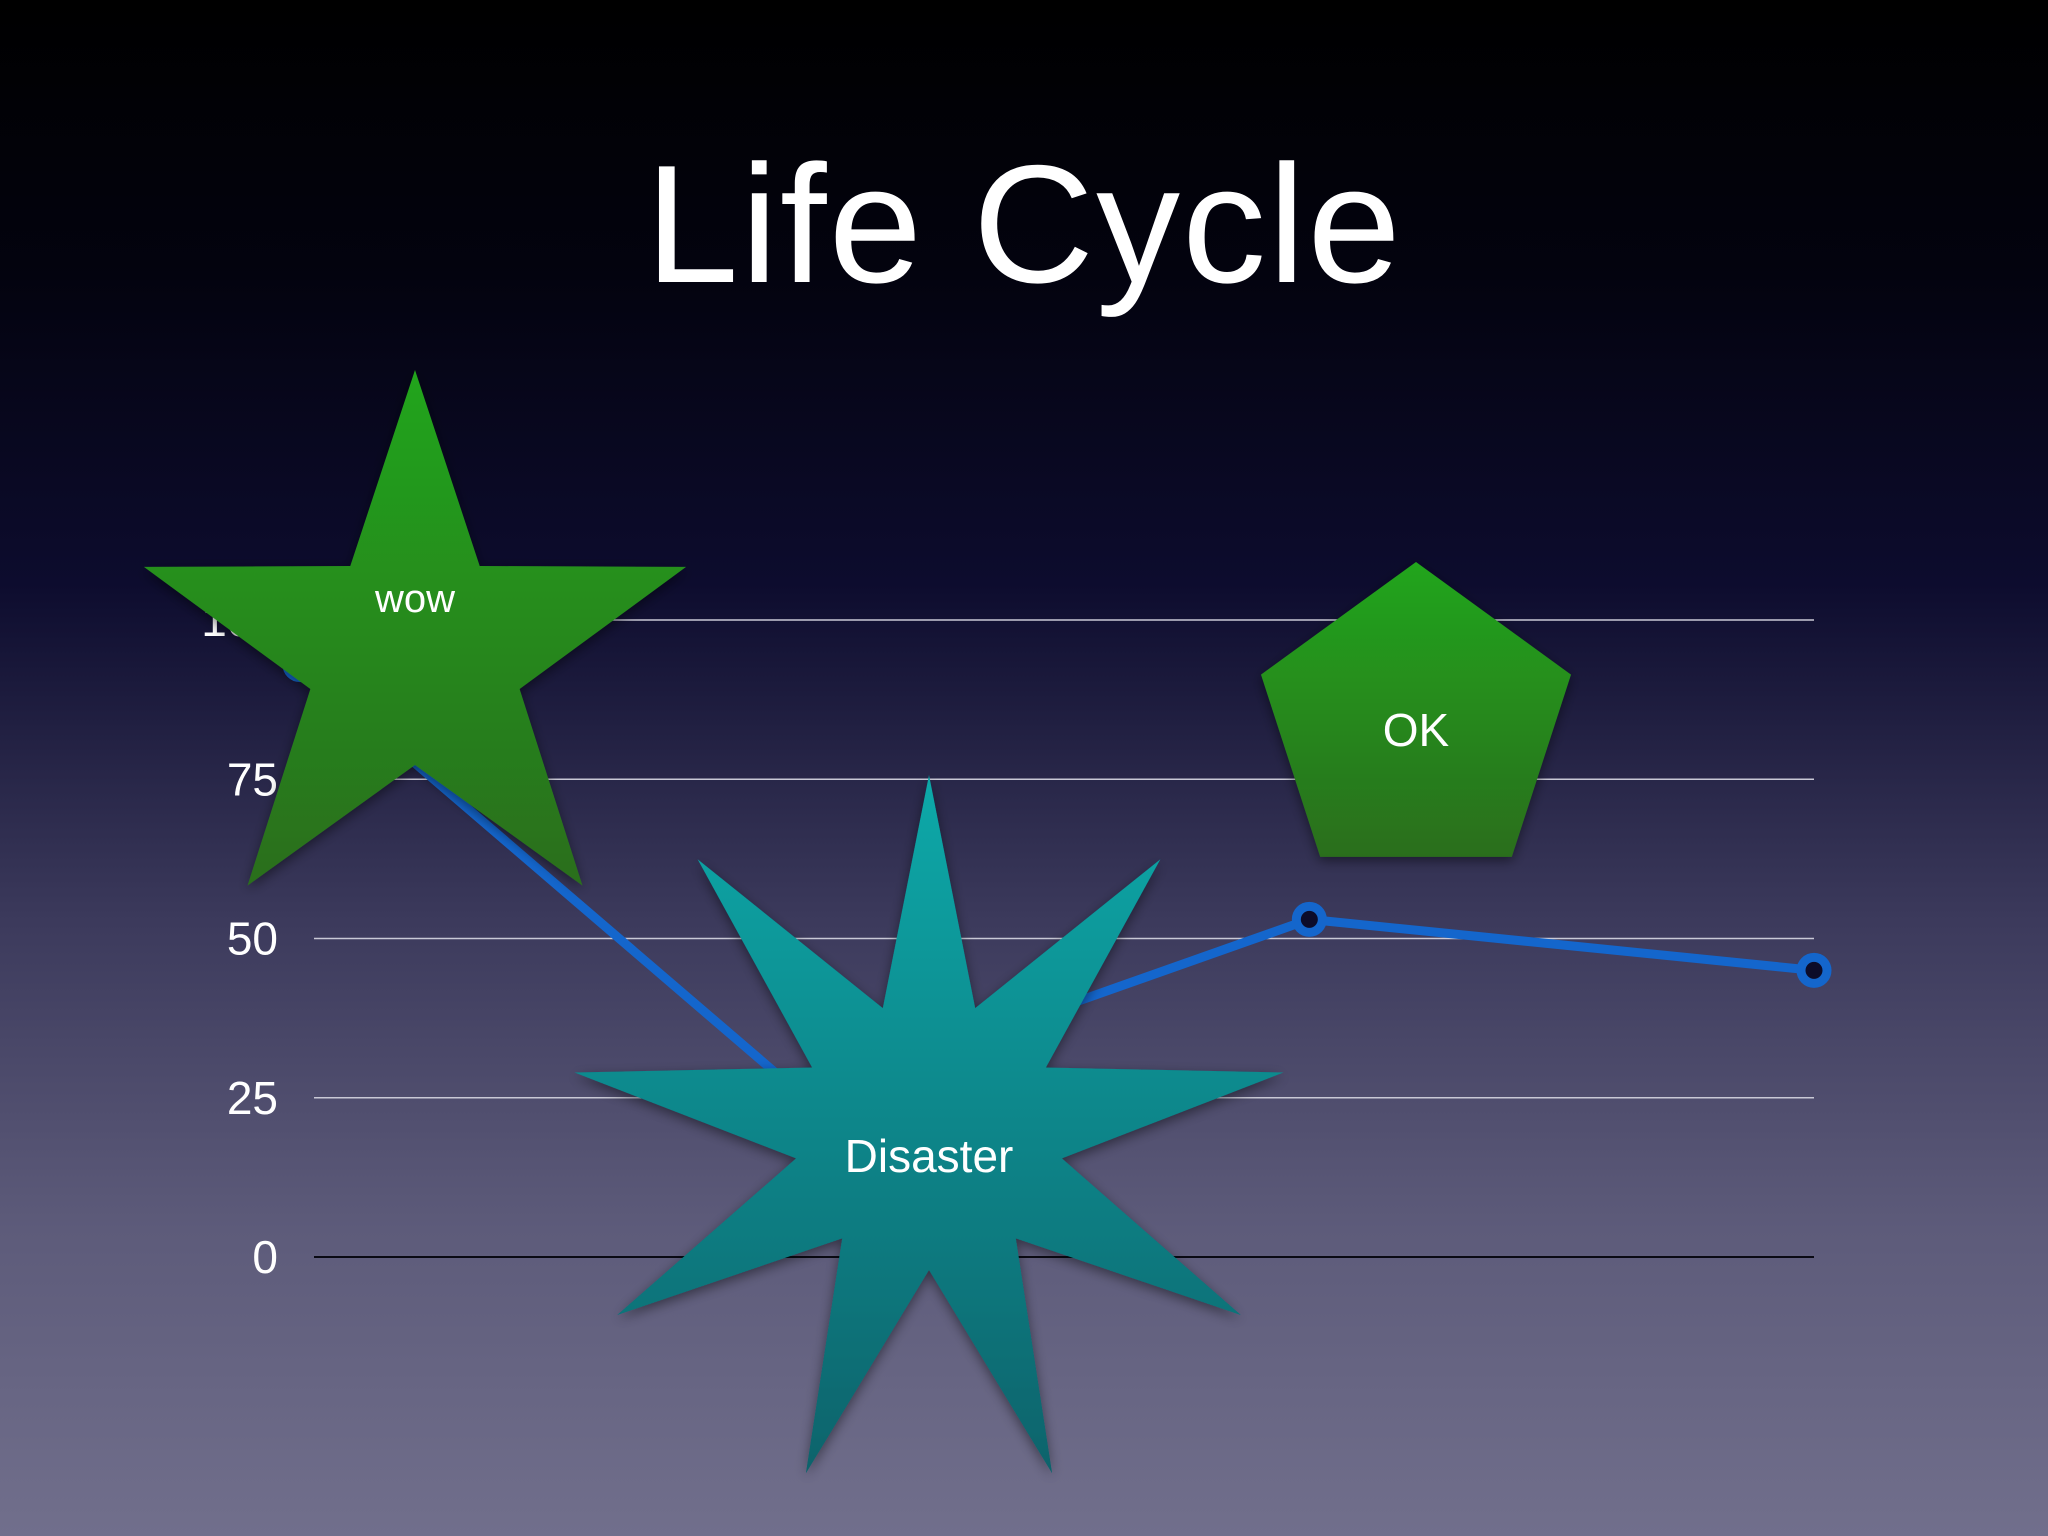  Describe the element at coordinates (252, 1098) in the screenshot. I see `y-tick-label-25: 25` at that location.